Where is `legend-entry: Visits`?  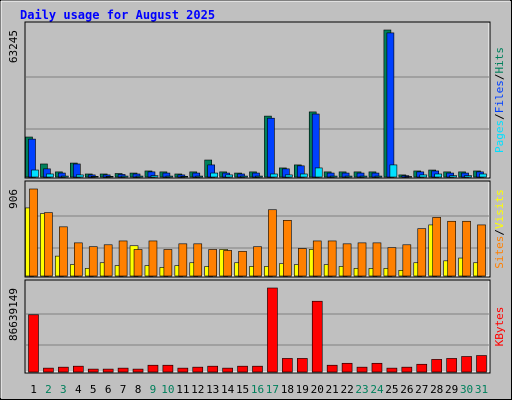 legend-entry: Visits is located at coordinates (499, 209).